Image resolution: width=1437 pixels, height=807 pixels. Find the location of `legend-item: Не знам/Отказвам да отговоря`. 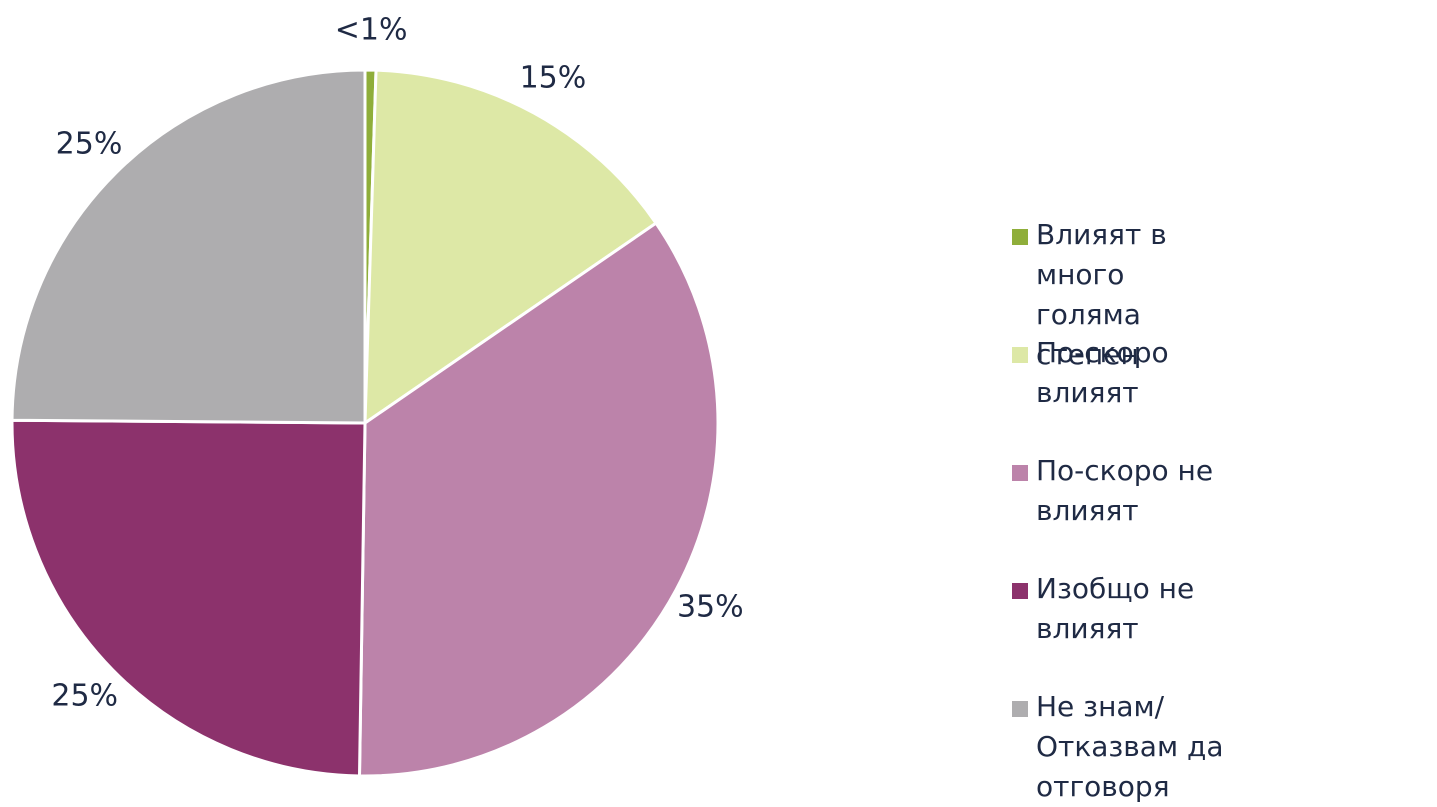

legend-item: Не знам/Отказвам да отговоря is located at coordinates (1119, 746).